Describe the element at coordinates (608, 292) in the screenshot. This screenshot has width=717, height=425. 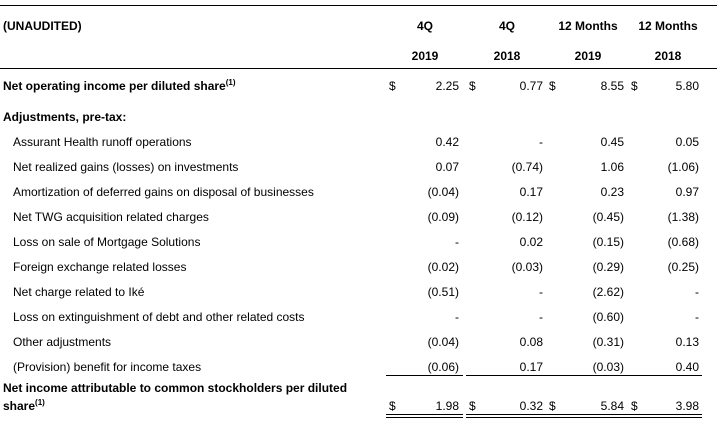
I see `value-cell: (2.62)` at that location.